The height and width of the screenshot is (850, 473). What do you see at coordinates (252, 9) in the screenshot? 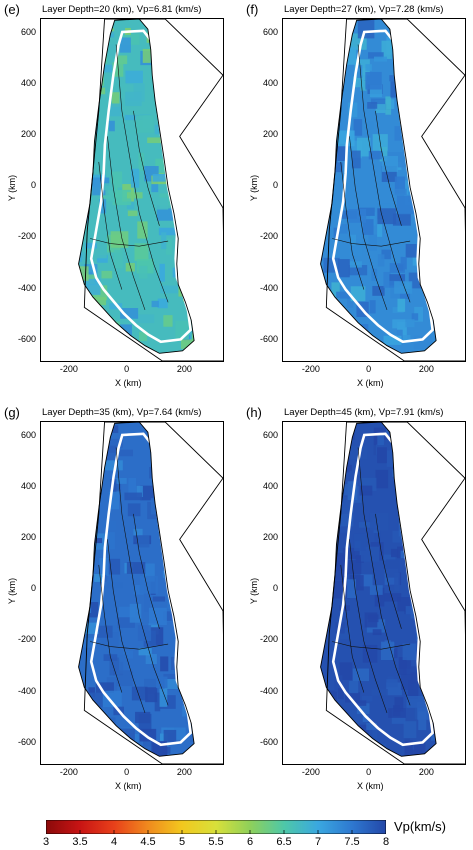
I see `panel-label: (f)` at bounding box center [252, 9].